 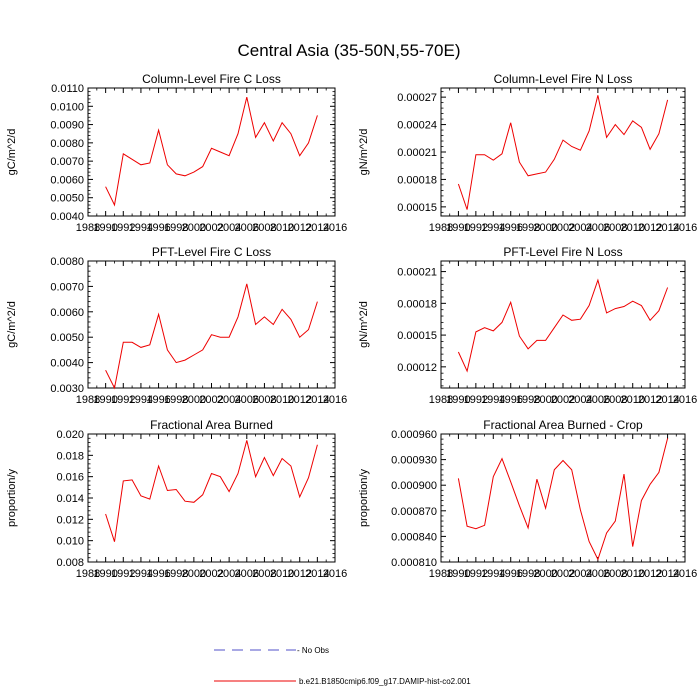 I want to click on y-tick-label: 0.000960, so click(x=414, y=435).